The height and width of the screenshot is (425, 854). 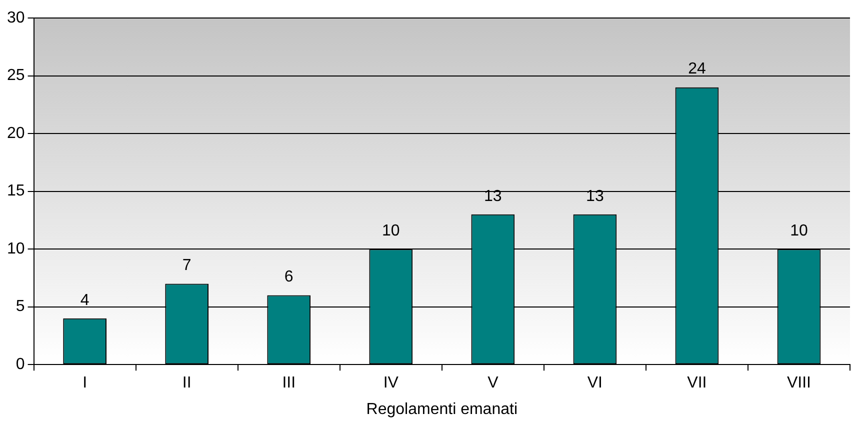 What do you see at coordinates (20, 307) in the screenshot?
I see `y-tick-label: 5` at bounding box center [20, 307].